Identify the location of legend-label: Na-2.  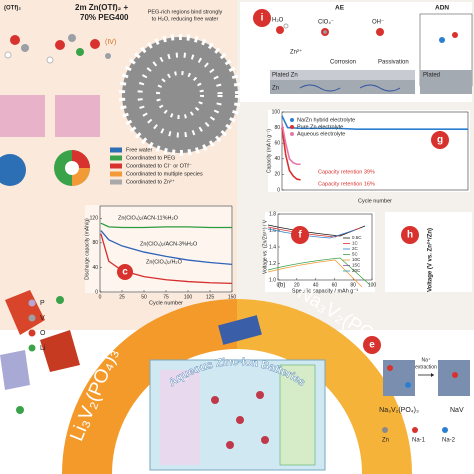
(449, 441).